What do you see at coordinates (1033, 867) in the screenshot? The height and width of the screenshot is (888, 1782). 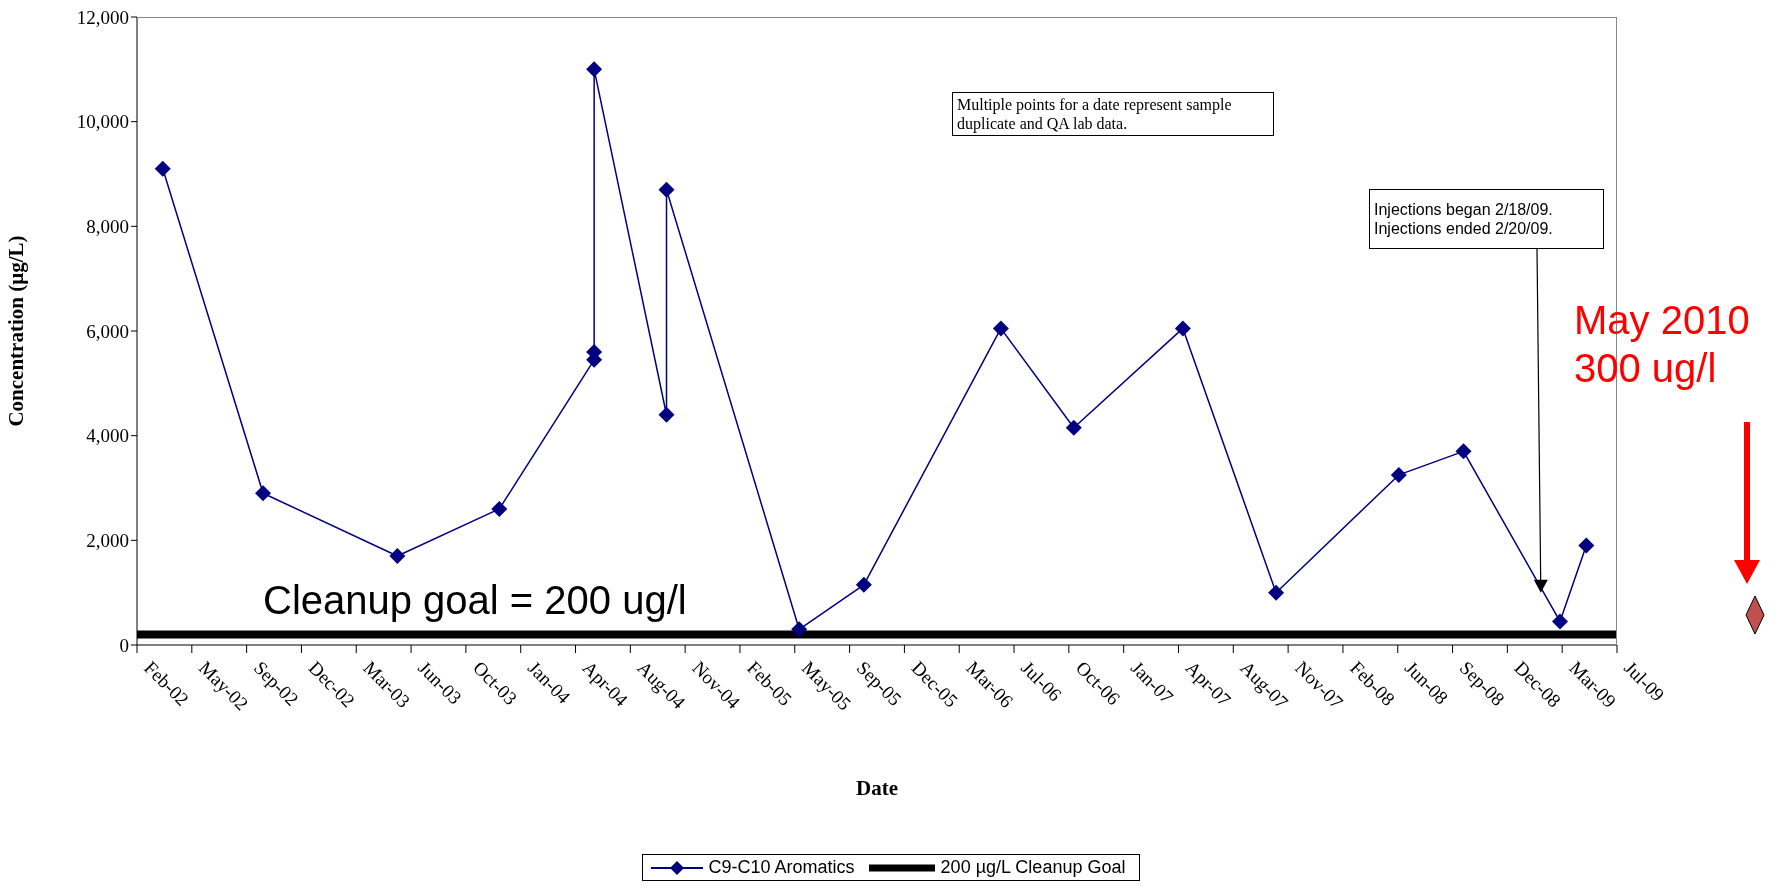 I see `legend-label: 200 µg/L Cleanup Goal` at bounding box center [1033, 867].